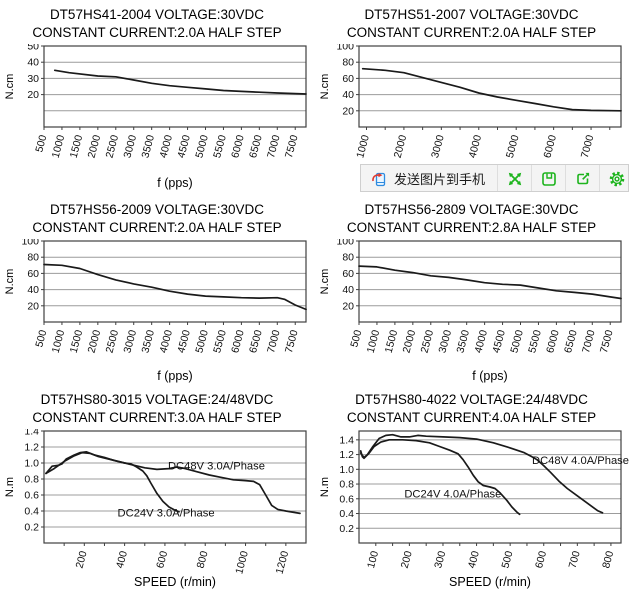 The height and width of the screenshot is (594, 629). I want to click on svg-text: 1.2, so click(346, 455).